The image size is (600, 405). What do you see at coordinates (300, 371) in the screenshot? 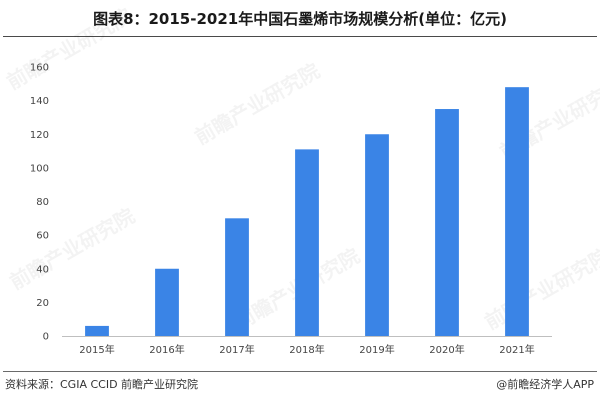
I see `footer-divider` at bounding box center [300, 371].